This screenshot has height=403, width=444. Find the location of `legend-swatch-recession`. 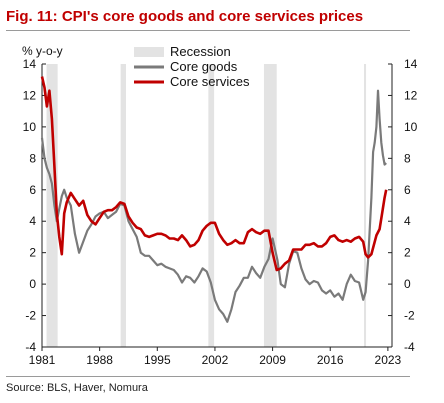

legend-swatch-recession is located at coordinates (149, 52).